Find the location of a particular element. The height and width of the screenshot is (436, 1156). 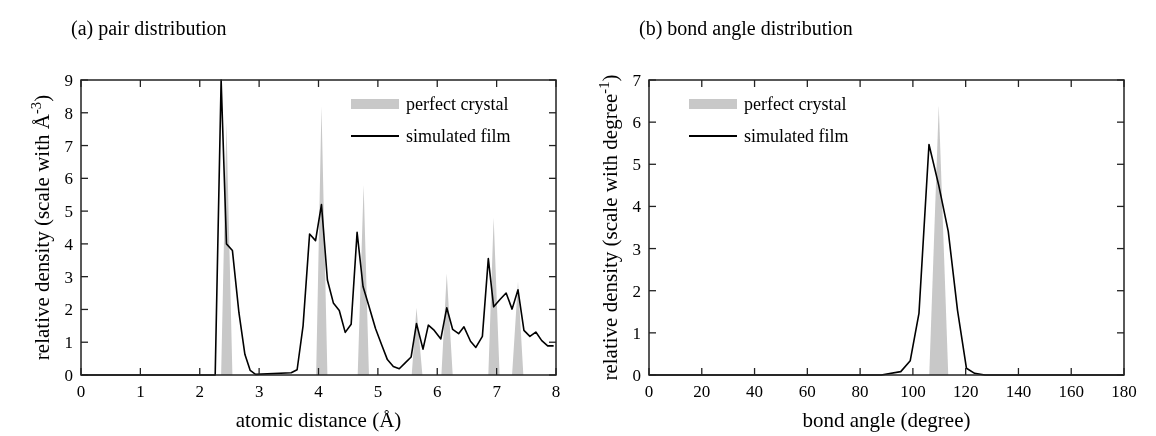

x-tick-label: 100 is located at coordinates (913, 391).